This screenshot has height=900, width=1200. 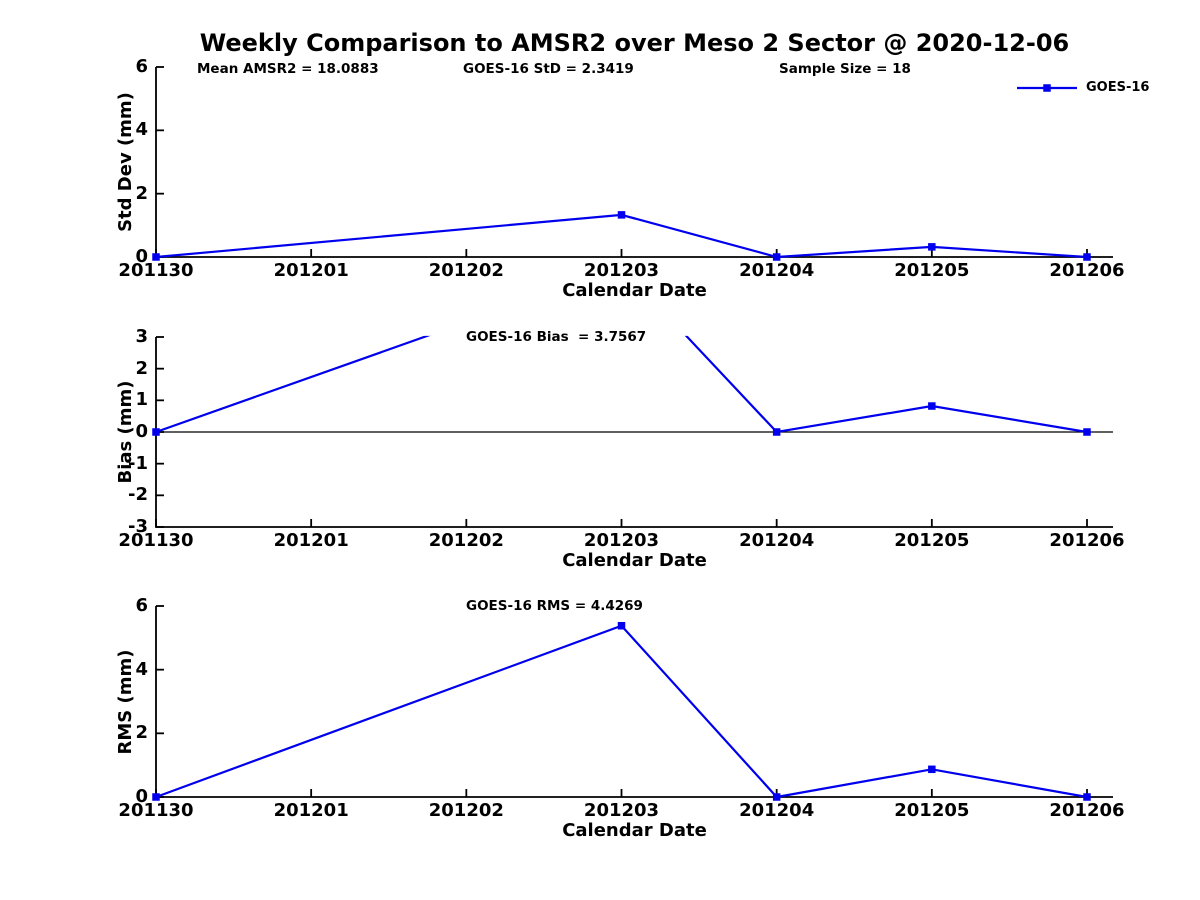 What do you see at coordinates (554, 606) in the screenshot?
I see `annotation: GOES-16 RMS = 4.4269` at bounding box center [554, 606].